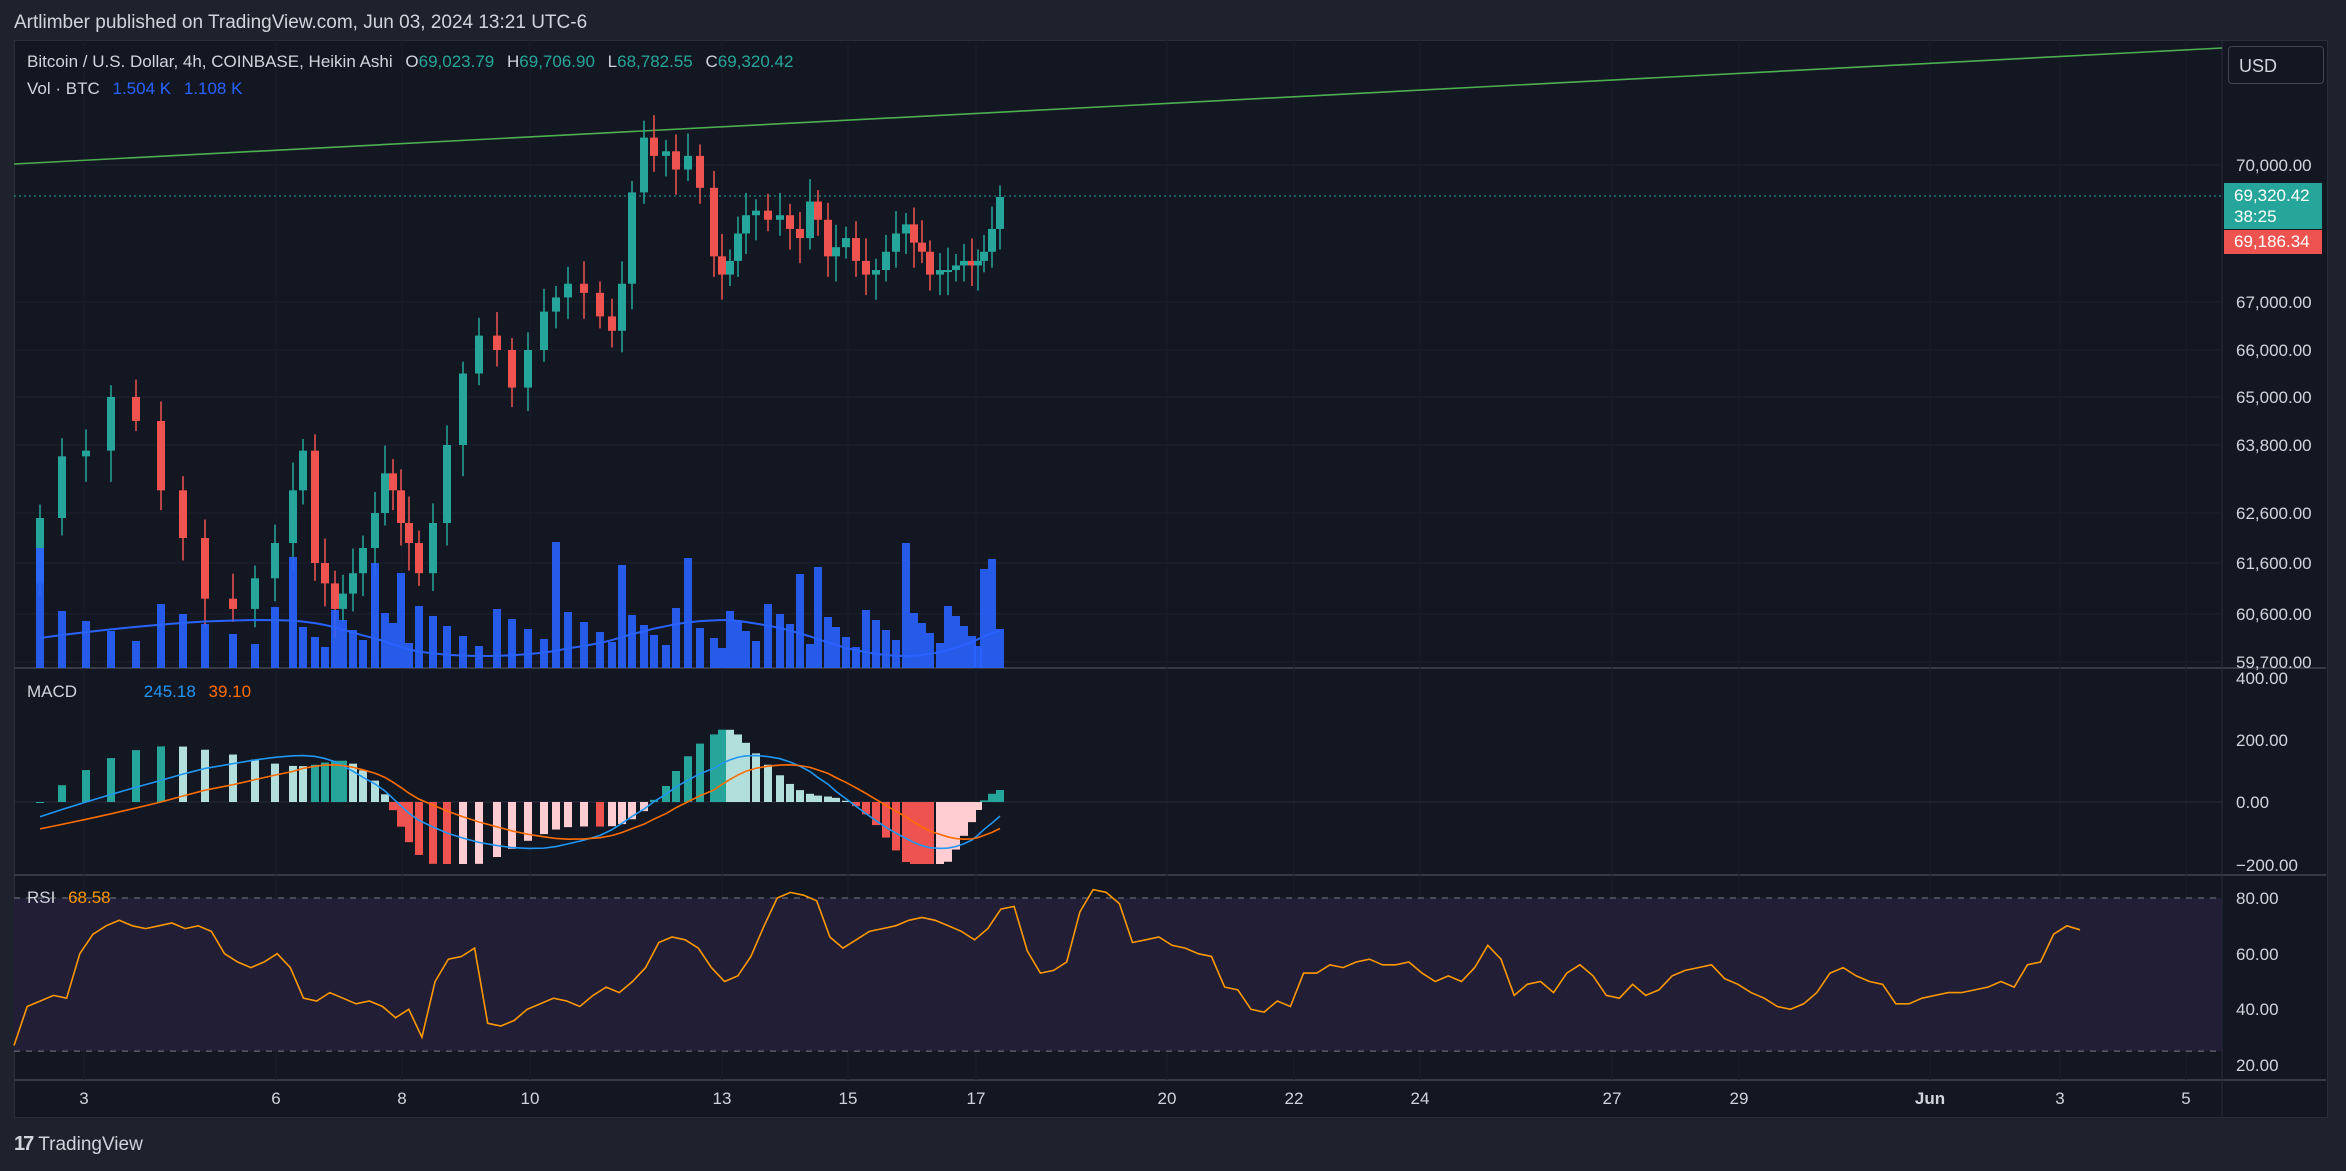 Image resolution: width=2346 pixels, height=1171 pixels. What do you see at coordinates (41, 897) in the screenshot?
I see `rsi-label: RSI` at bounding box center [41, 897].